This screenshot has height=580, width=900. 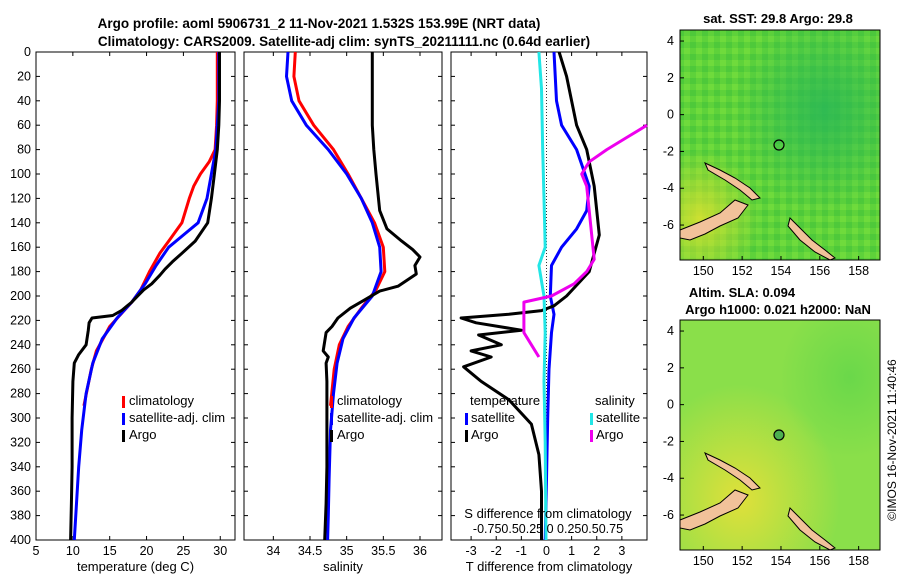 I want to click on legend-salinity-title: salinity, so click(x=615, y=400).